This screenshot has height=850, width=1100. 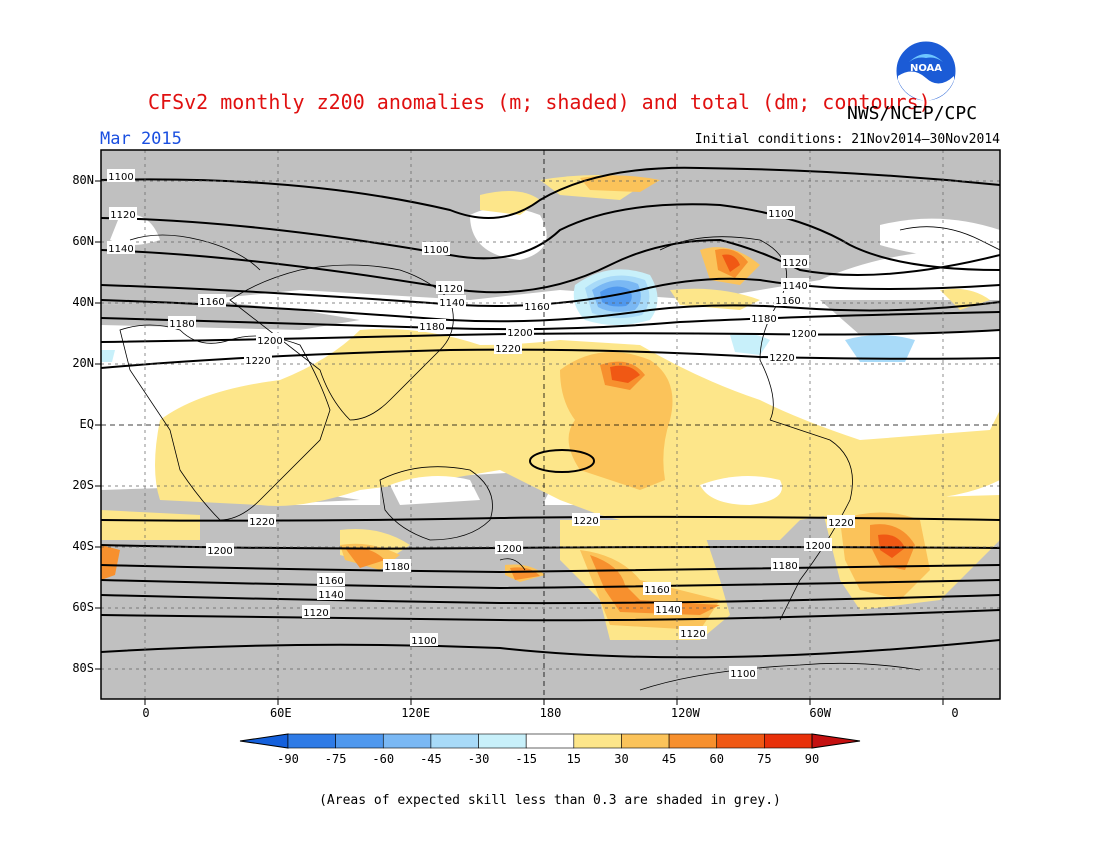 I want to click on lon-label: 60W, so click(x=820, y=713).